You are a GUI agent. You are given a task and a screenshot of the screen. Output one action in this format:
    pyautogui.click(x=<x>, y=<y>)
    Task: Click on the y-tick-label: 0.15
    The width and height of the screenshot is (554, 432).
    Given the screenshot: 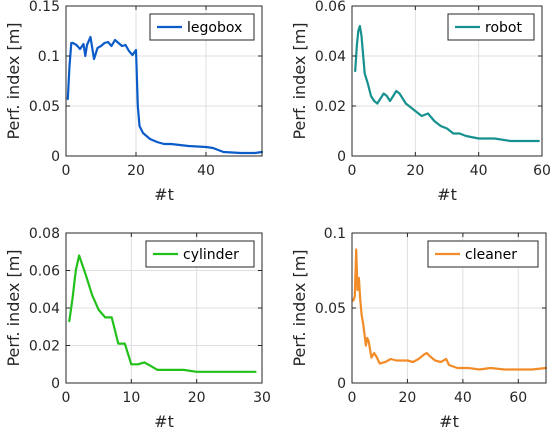 What is the action you would take?
    pyautogui.click(x=44, y=7)
    